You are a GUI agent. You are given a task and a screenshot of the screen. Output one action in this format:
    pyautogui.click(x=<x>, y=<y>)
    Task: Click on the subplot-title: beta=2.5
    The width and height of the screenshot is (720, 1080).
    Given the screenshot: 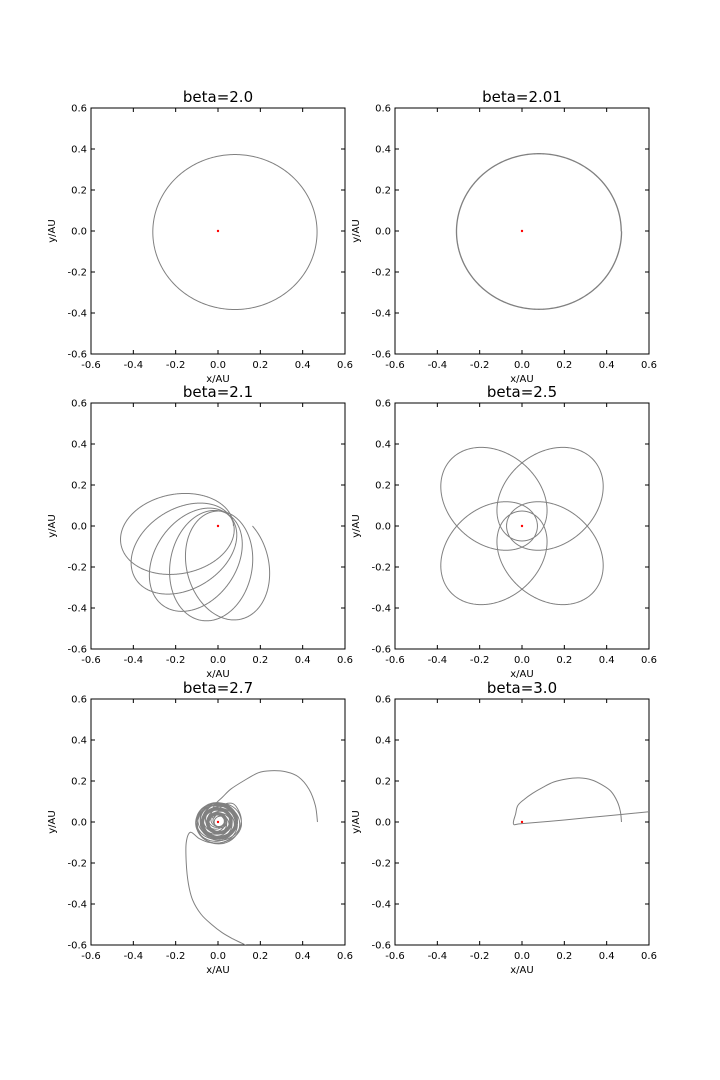 What is the action you would take?
    pyautogui.click(x=522, y=392)
    